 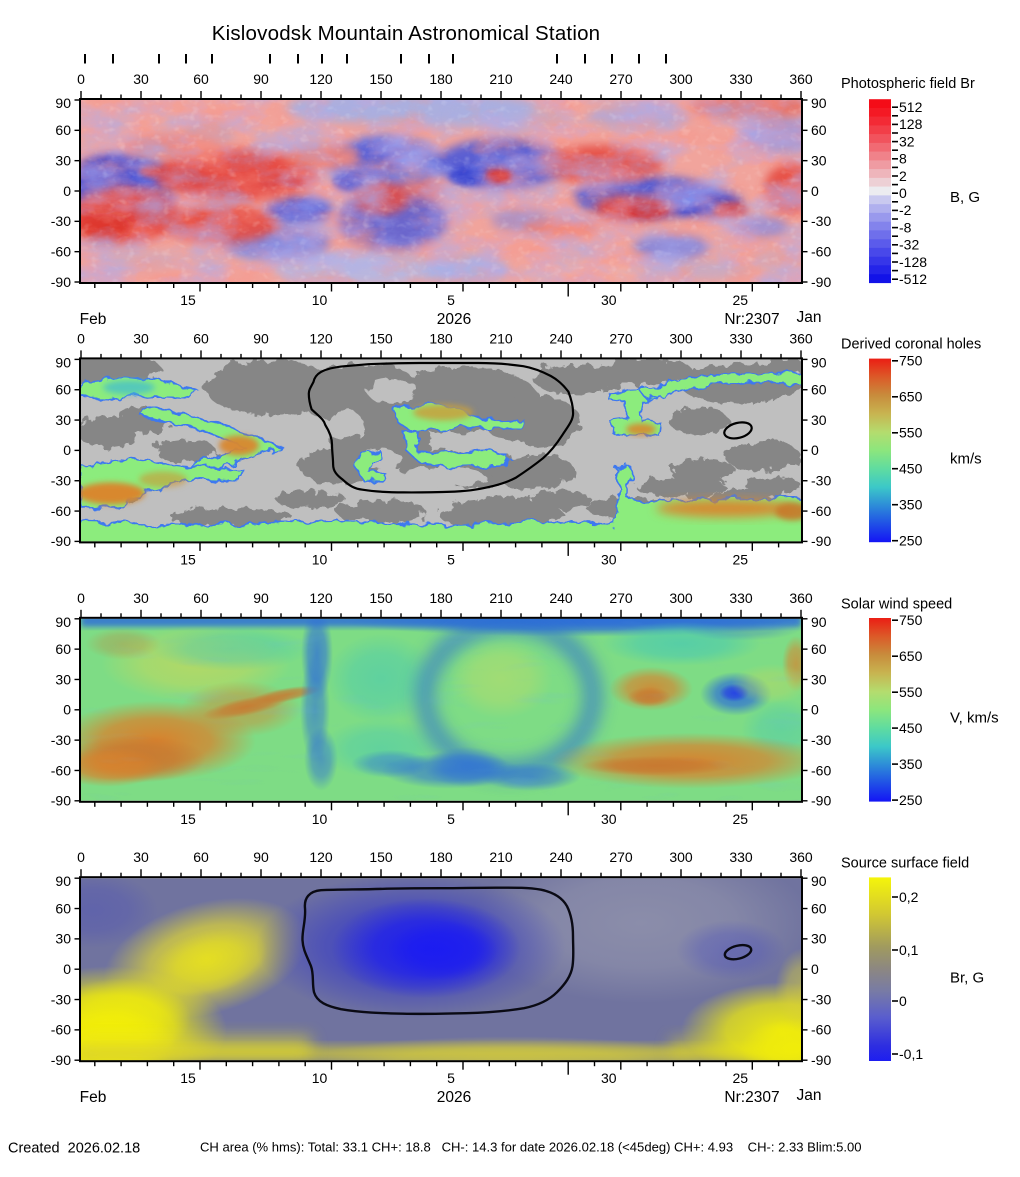 I want to click on svg-text: 0,1, so click(x=909, y=950).